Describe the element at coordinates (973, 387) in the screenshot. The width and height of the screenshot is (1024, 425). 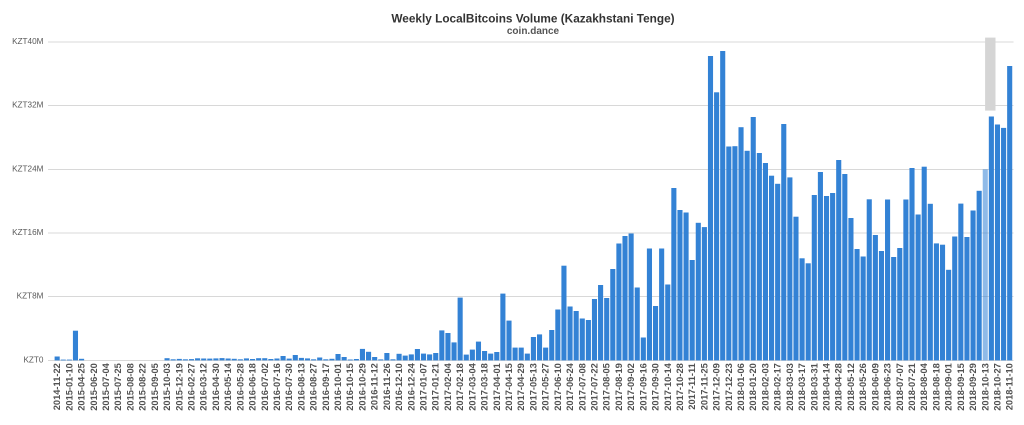
I see `svg-text: 2018-09-29` at that location.